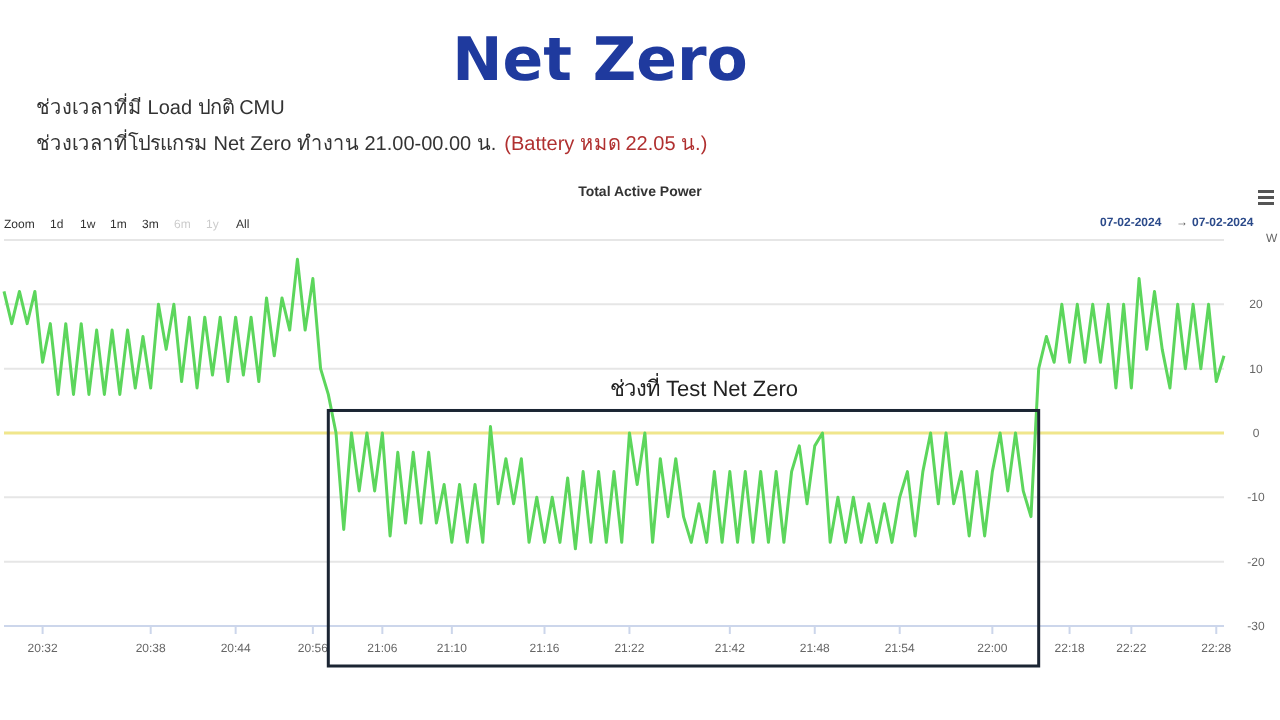 This screenshot has width=1280, height=720. Describe the element at coordinates (600, 61) in the screenshot. I see `chart-title: Net Zero` at that location.